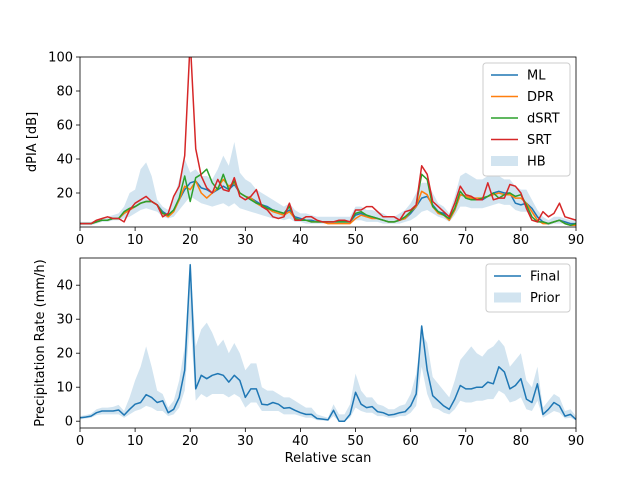 The height and width of the screenshot is (480, 640). Describe the element at coordinates (539, 140) in the screenshot. I see `legend-label-srt: SRT` at that location.